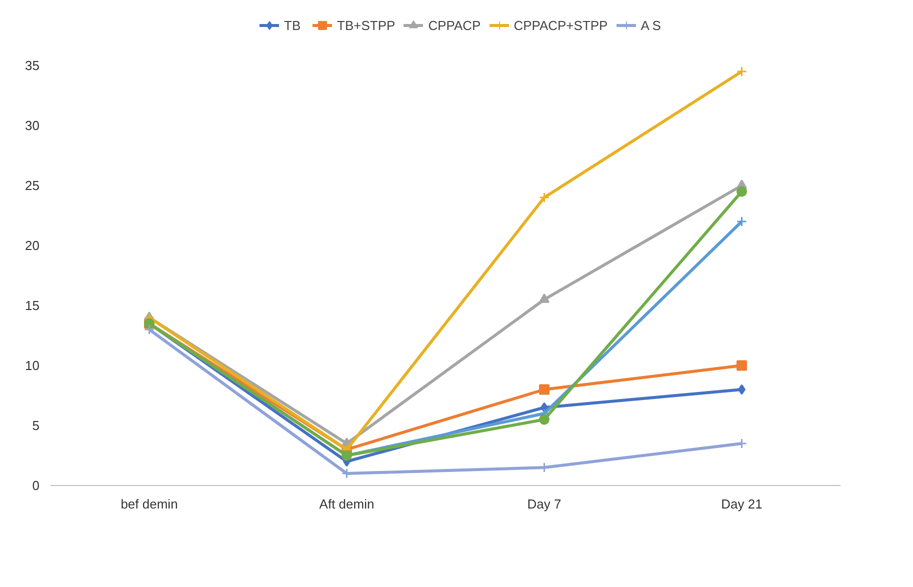  Describe the element at coordinates (32, 185) in the screenshot. I see `y-tick-label: 25` at that location.